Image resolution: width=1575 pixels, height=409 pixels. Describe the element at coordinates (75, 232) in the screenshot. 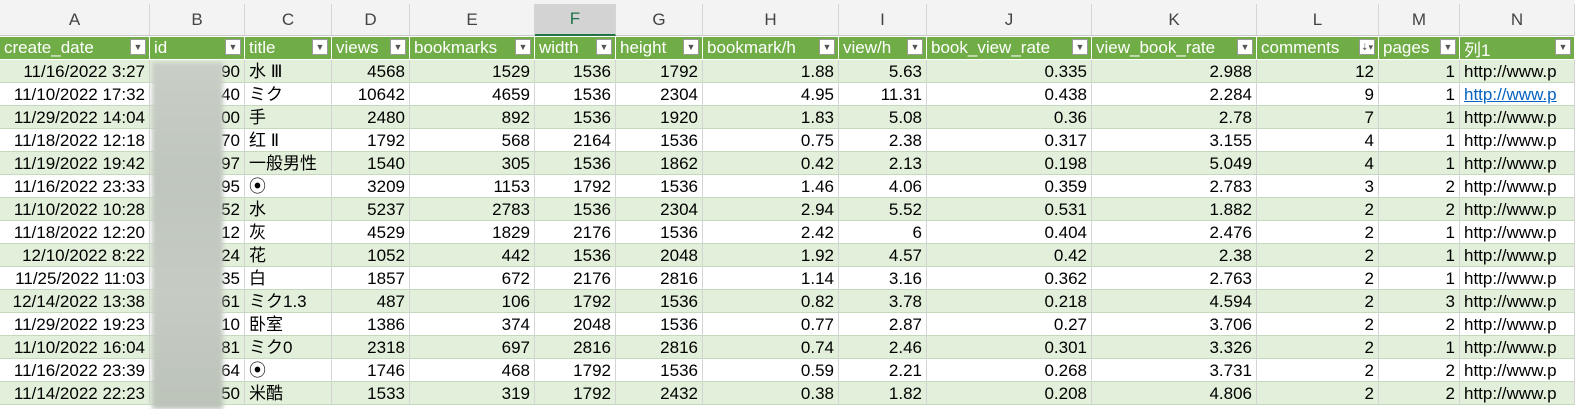

I see `cell-create-date: 11/18/2022 12:20` at that location.